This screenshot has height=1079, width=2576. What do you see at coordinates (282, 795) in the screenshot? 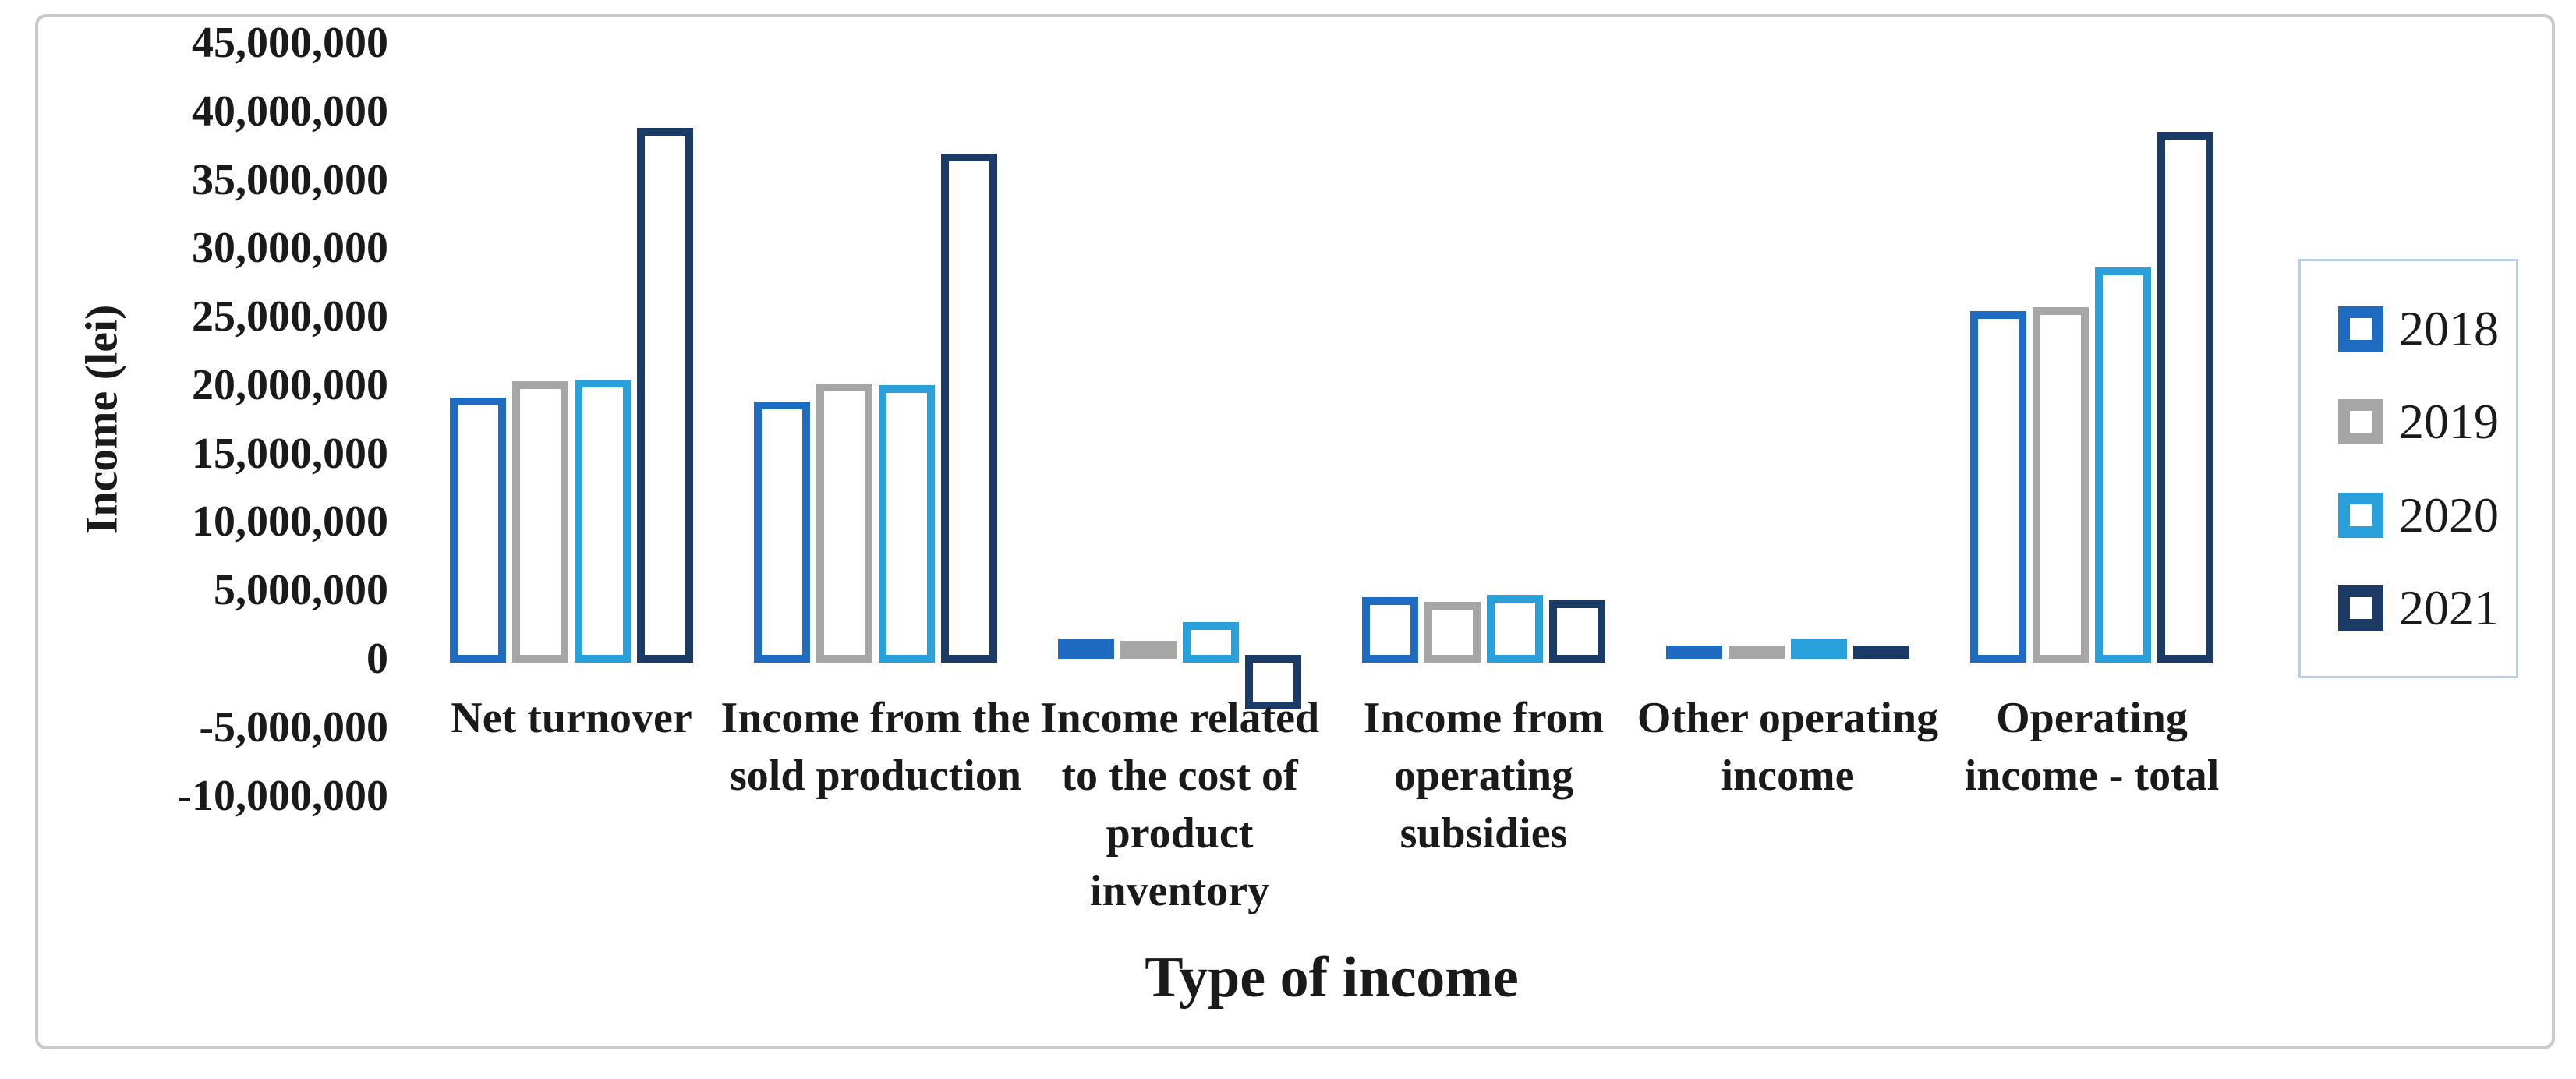
I see `y-tick-label: -10,000,000` at bounding box center [282, 795].